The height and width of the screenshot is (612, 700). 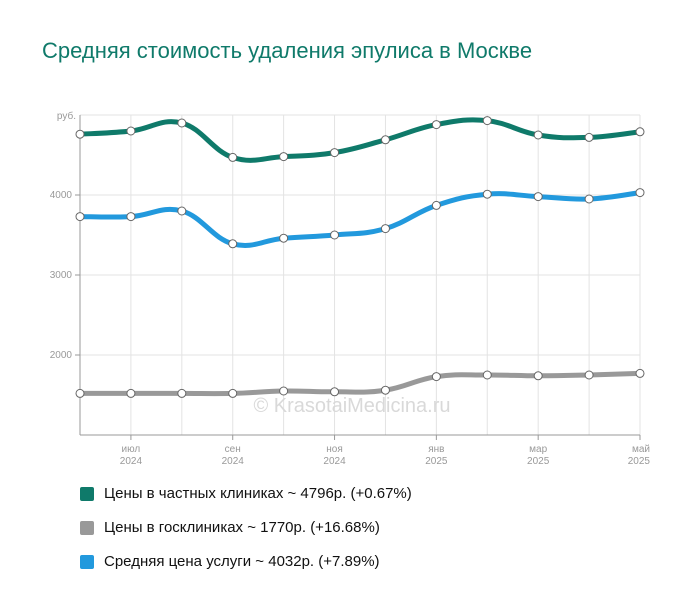 I want to click on series-public, so click(x=360, y=383).